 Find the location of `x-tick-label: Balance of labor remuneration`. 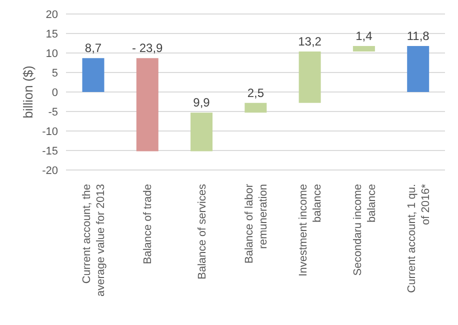

x-tick-label: Balance of labor remuneration is located at coordinates (257, 224).